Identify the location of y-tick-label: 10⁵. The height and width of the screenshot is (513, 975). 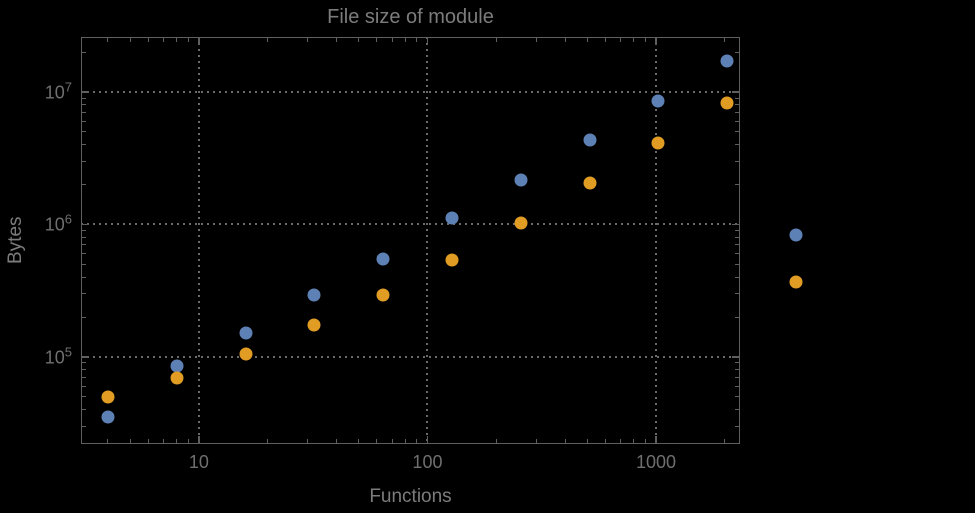
(58, 356).